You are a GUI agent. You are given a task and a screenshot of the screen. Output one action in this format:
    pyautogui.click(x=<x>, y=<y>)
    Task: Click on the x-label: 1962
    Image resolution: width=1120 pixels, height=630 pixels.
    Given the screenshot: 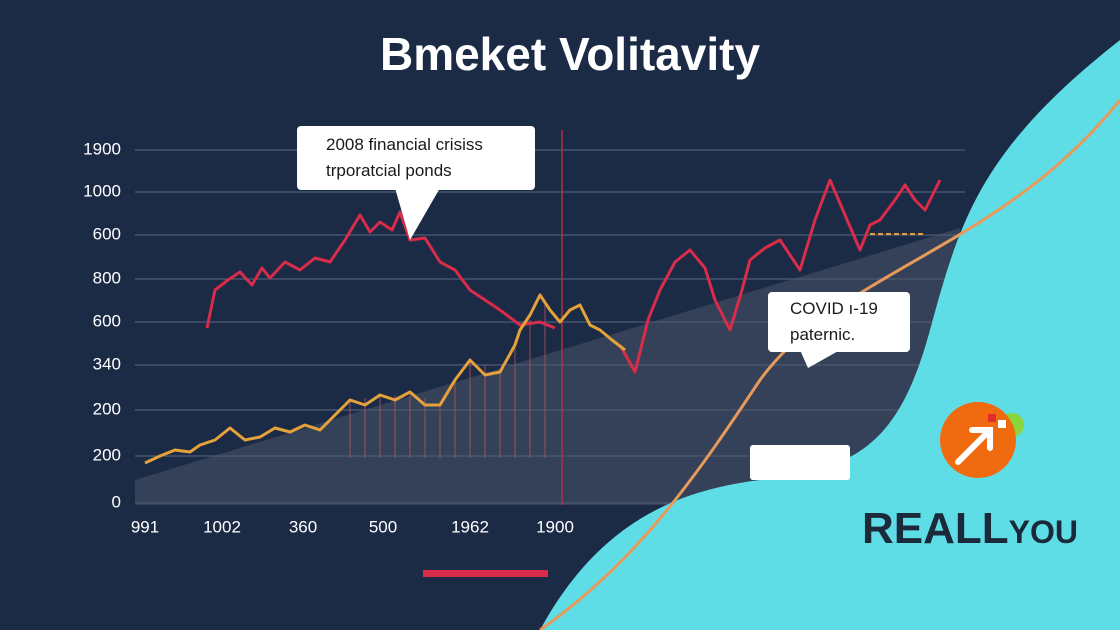 What is the action you would take?
    pyautogui.click(x=470, y=526)
    